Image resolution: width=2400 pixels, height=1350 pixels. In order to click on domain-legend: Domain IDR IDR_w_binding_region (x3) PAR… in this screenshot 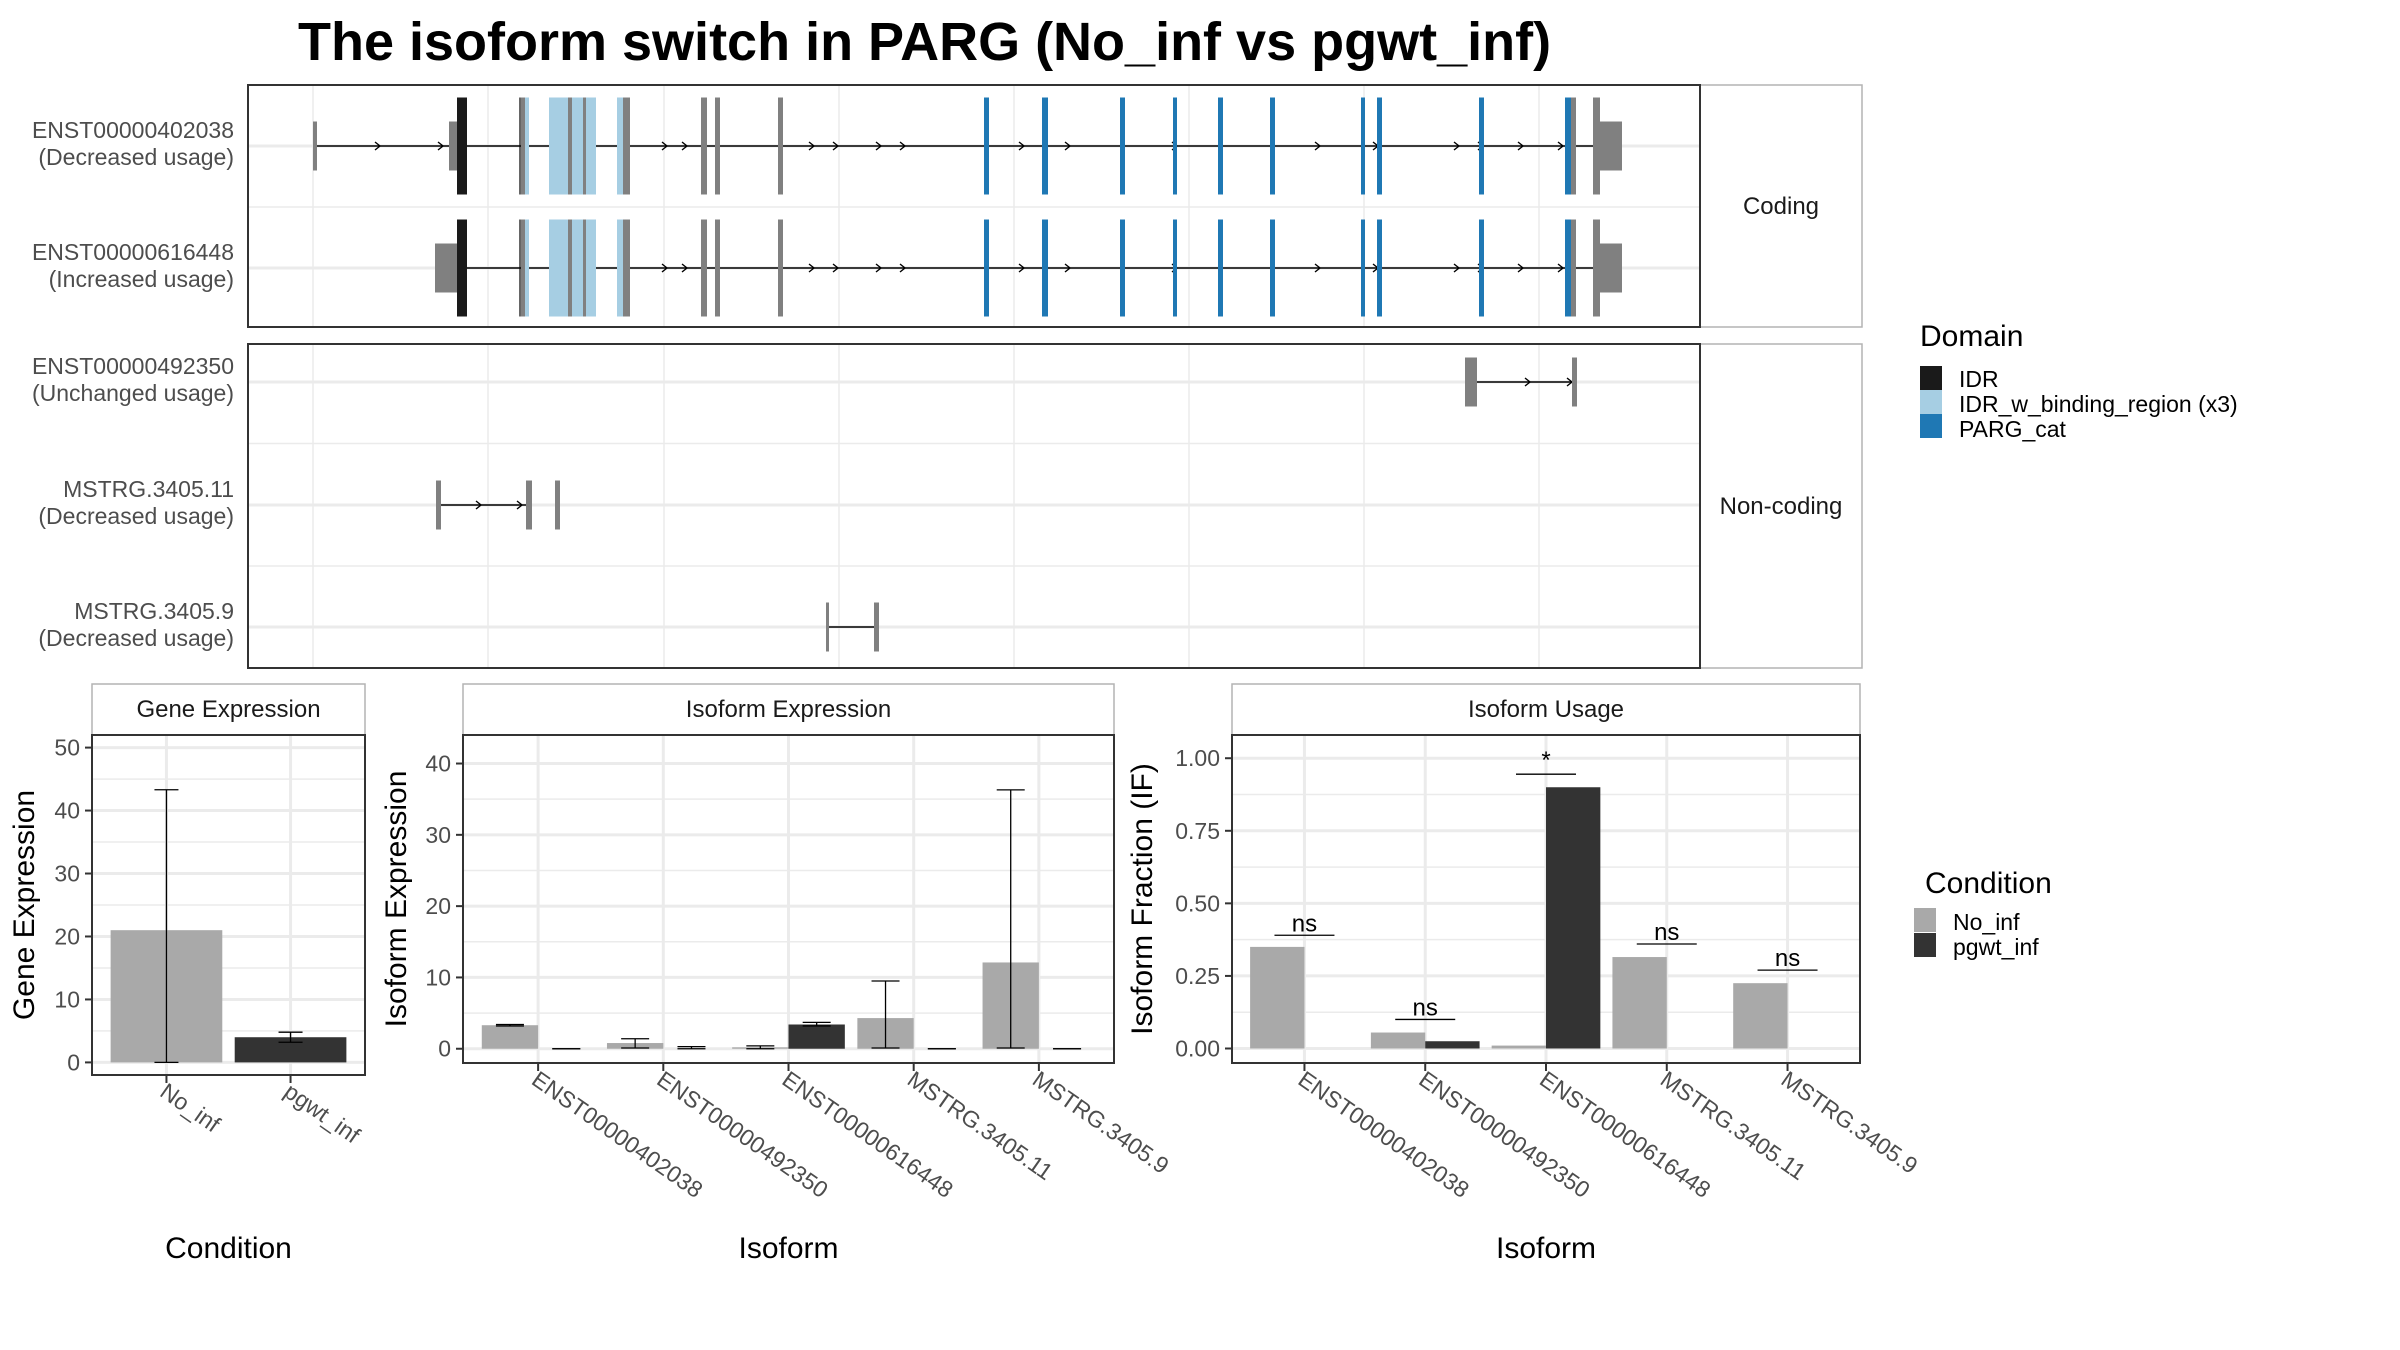, I will do `click(2079, 381)`.